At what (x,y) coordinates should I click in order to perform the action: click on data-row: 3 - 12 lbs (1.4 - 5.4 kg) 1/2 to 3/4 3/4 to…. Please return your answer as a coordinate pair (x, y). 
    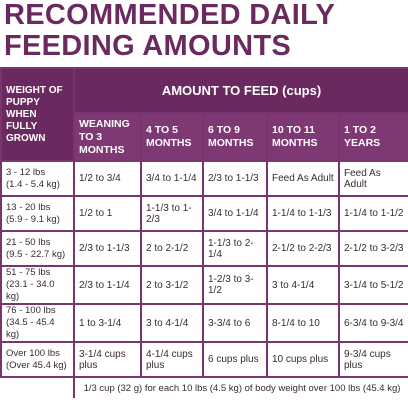
    Looking at the image, I should click on (204, 178).